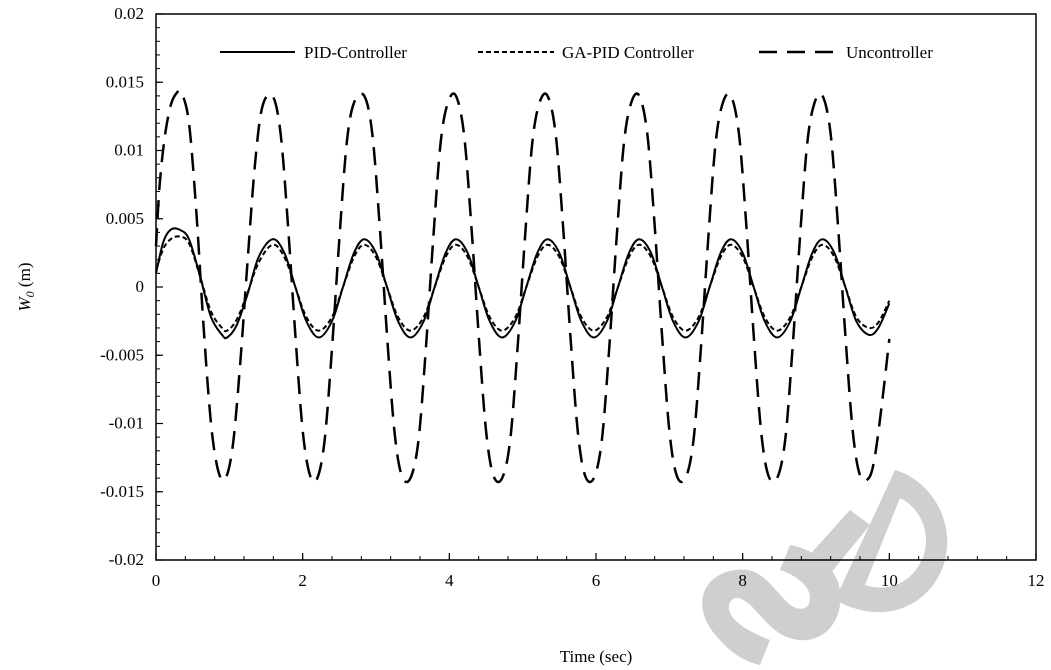 The width and height of the screenshot is (1051, 670). I want to click on x-tick-label: 12, so click(1036, 580).